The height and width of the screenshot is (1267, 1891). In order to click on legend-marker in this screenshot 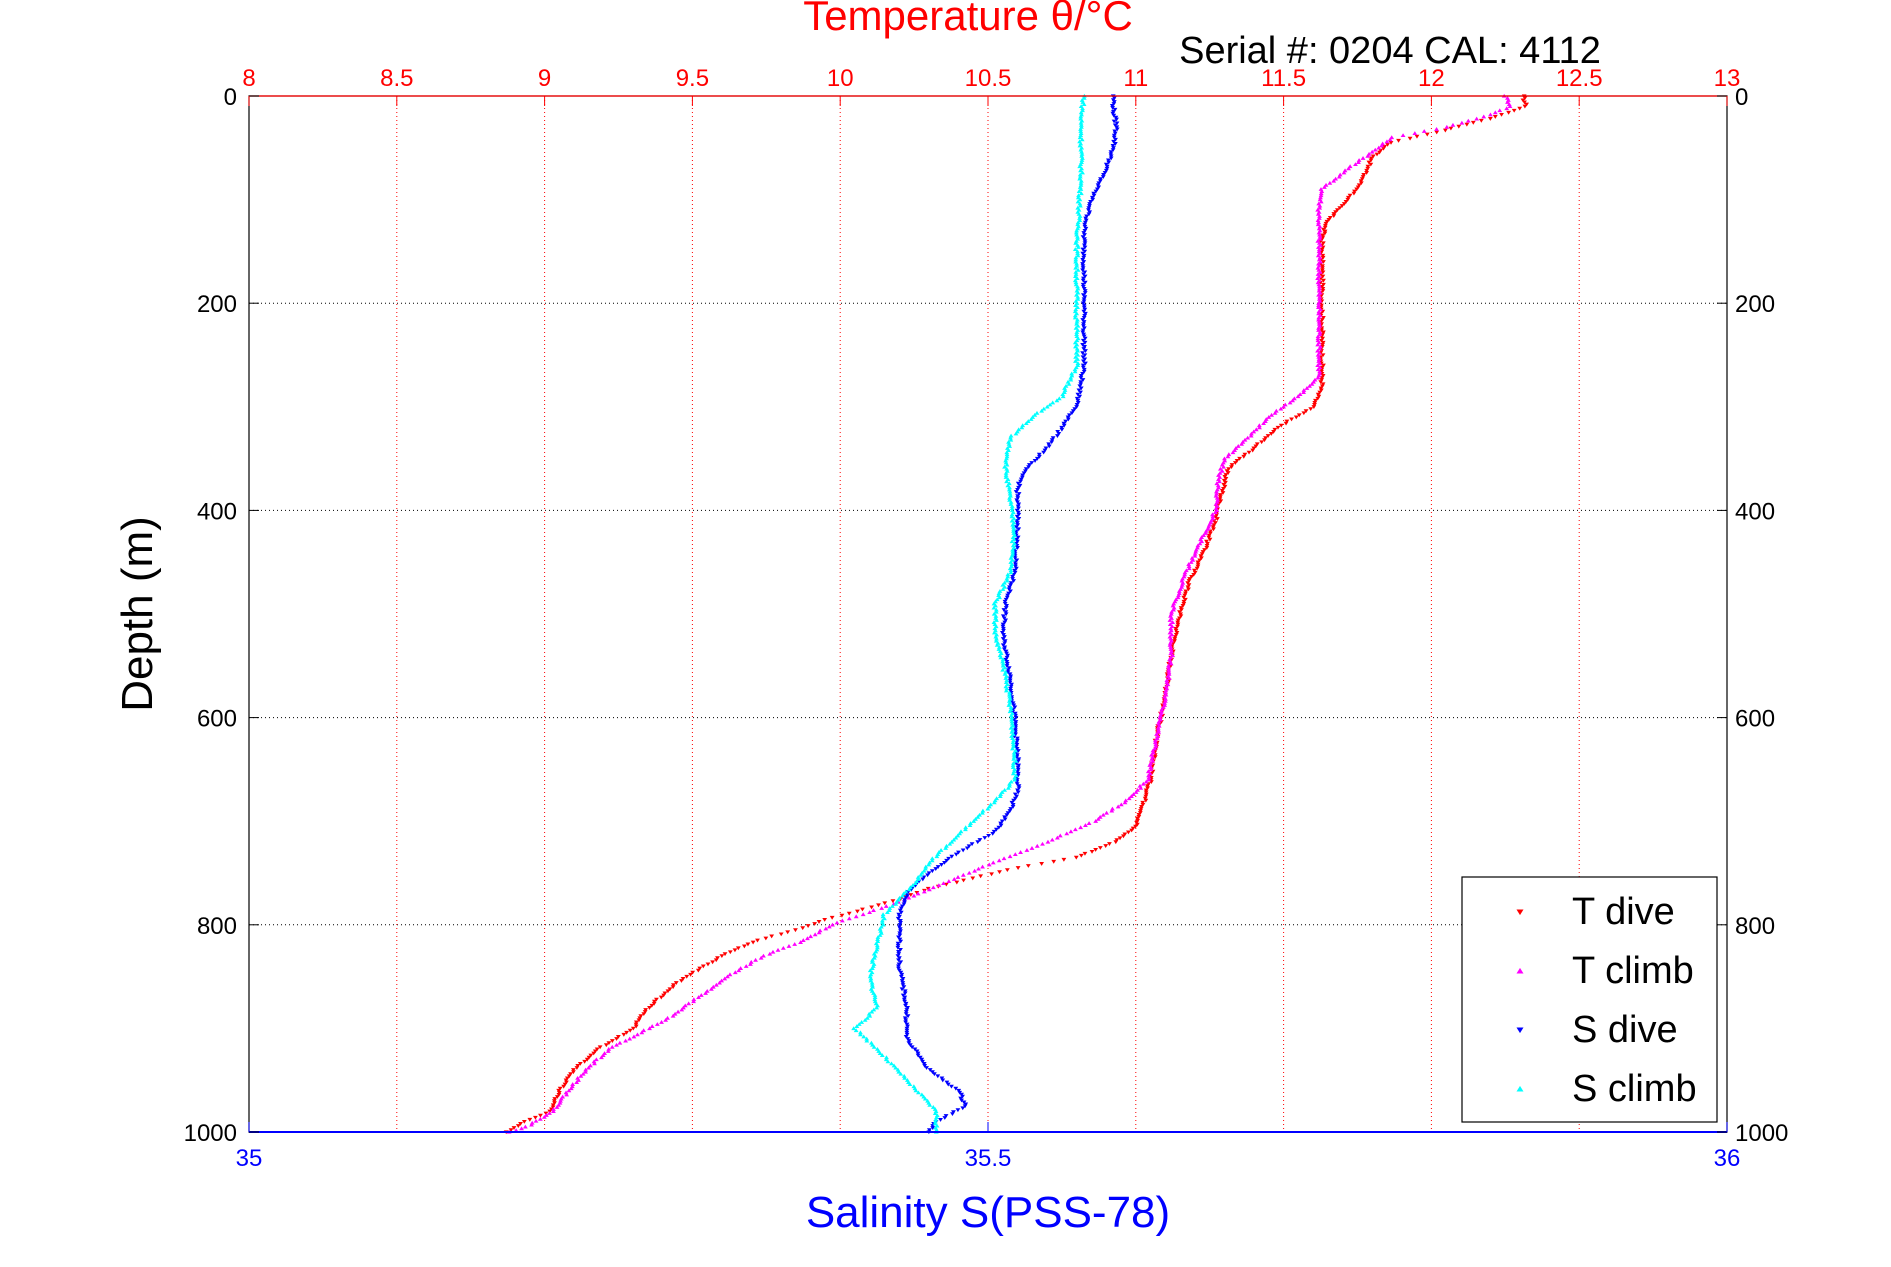, I will do `click(1520, 1030)`.